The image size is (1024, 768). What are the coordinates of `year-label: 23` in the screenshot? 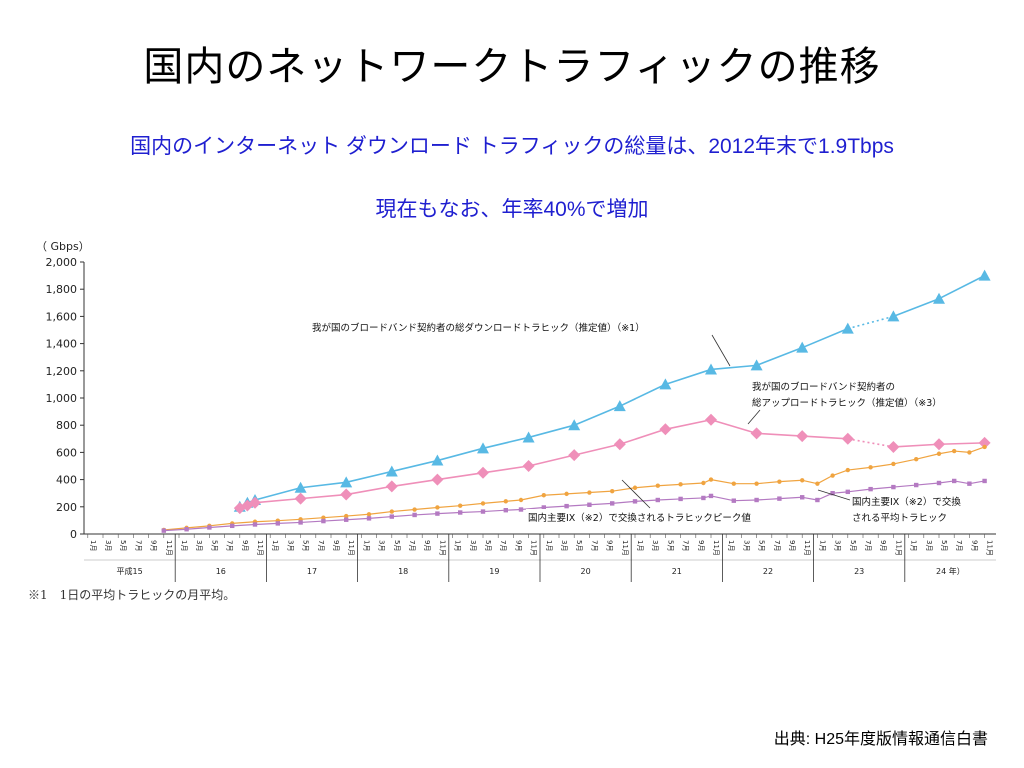 It's located at (859, 571).